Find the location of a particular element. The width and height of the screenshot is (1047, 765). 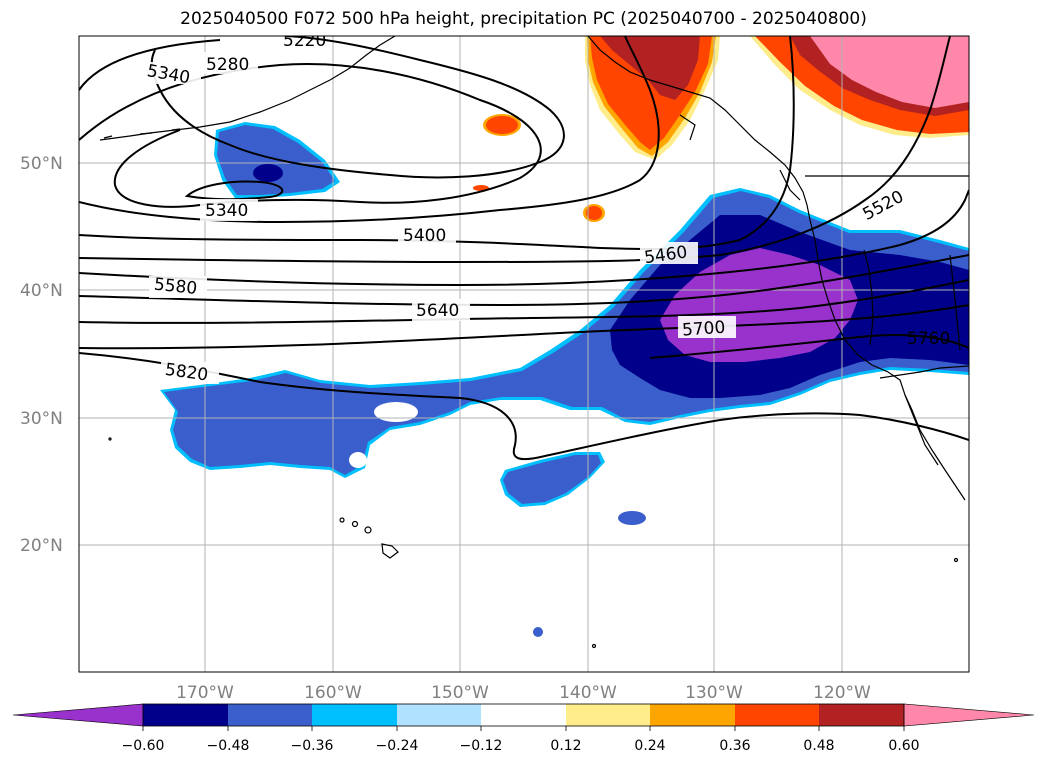

lon-label-150w: 150°W is located at coordinates (460, 693).